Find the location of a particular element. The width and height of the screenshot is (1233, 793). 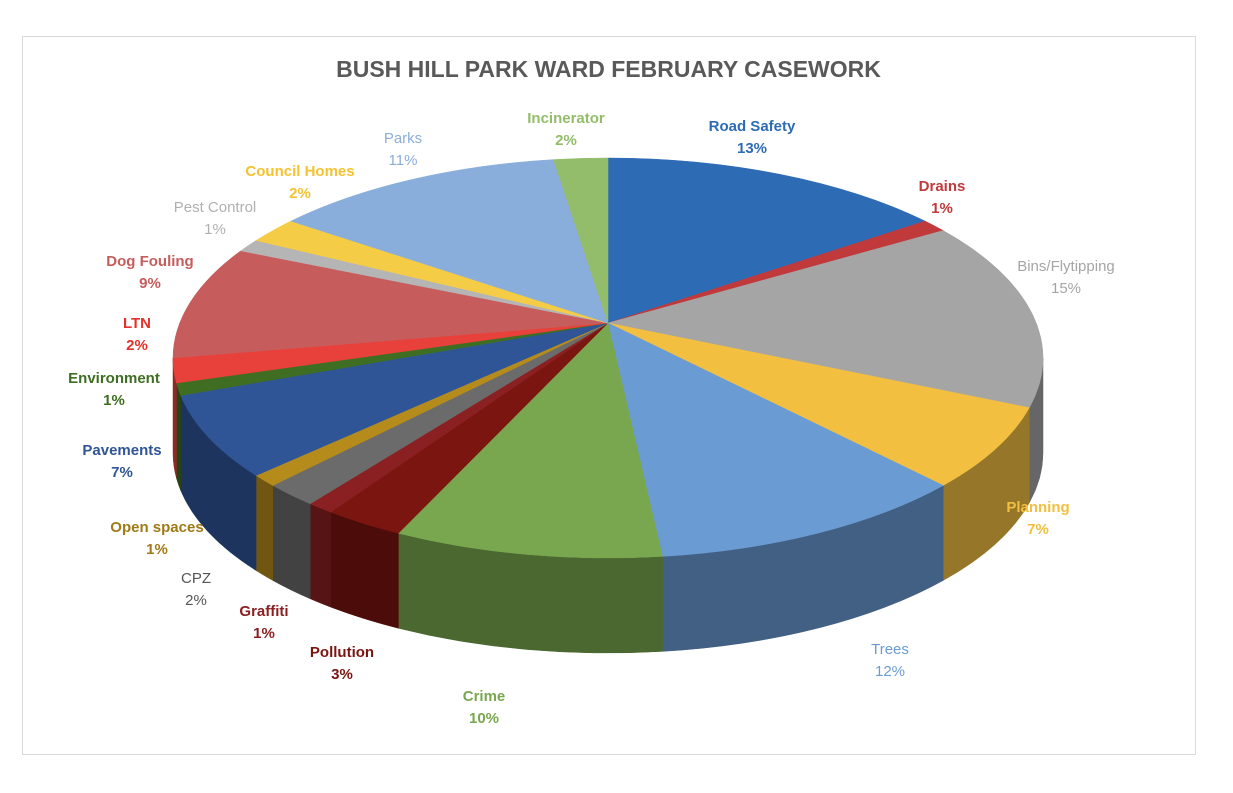

label-environment: Environment is located at coordinates (114, 378).